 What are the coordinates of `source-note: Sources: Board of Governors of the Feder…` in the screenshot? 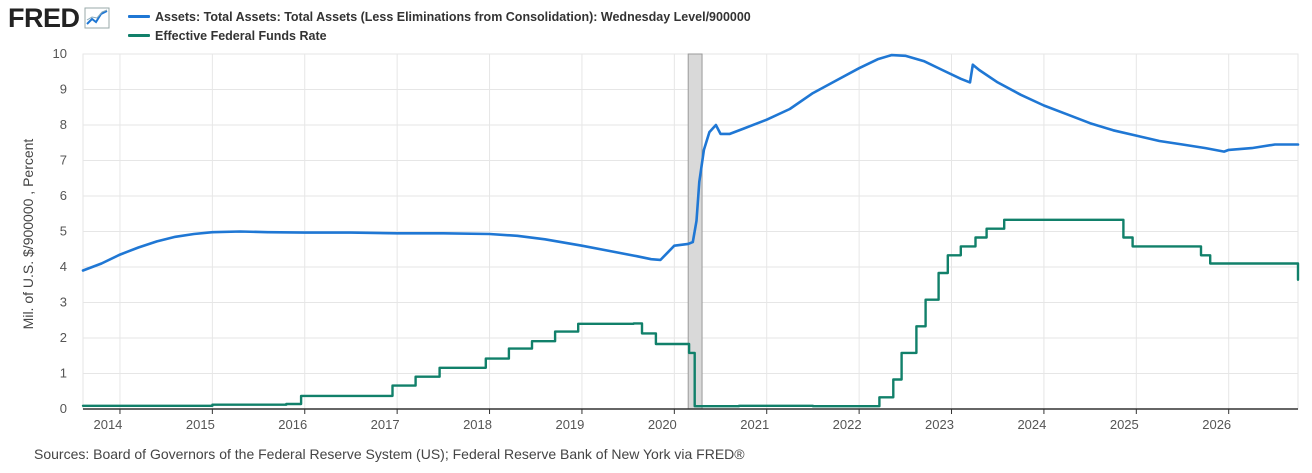 It's located at (389, 454).